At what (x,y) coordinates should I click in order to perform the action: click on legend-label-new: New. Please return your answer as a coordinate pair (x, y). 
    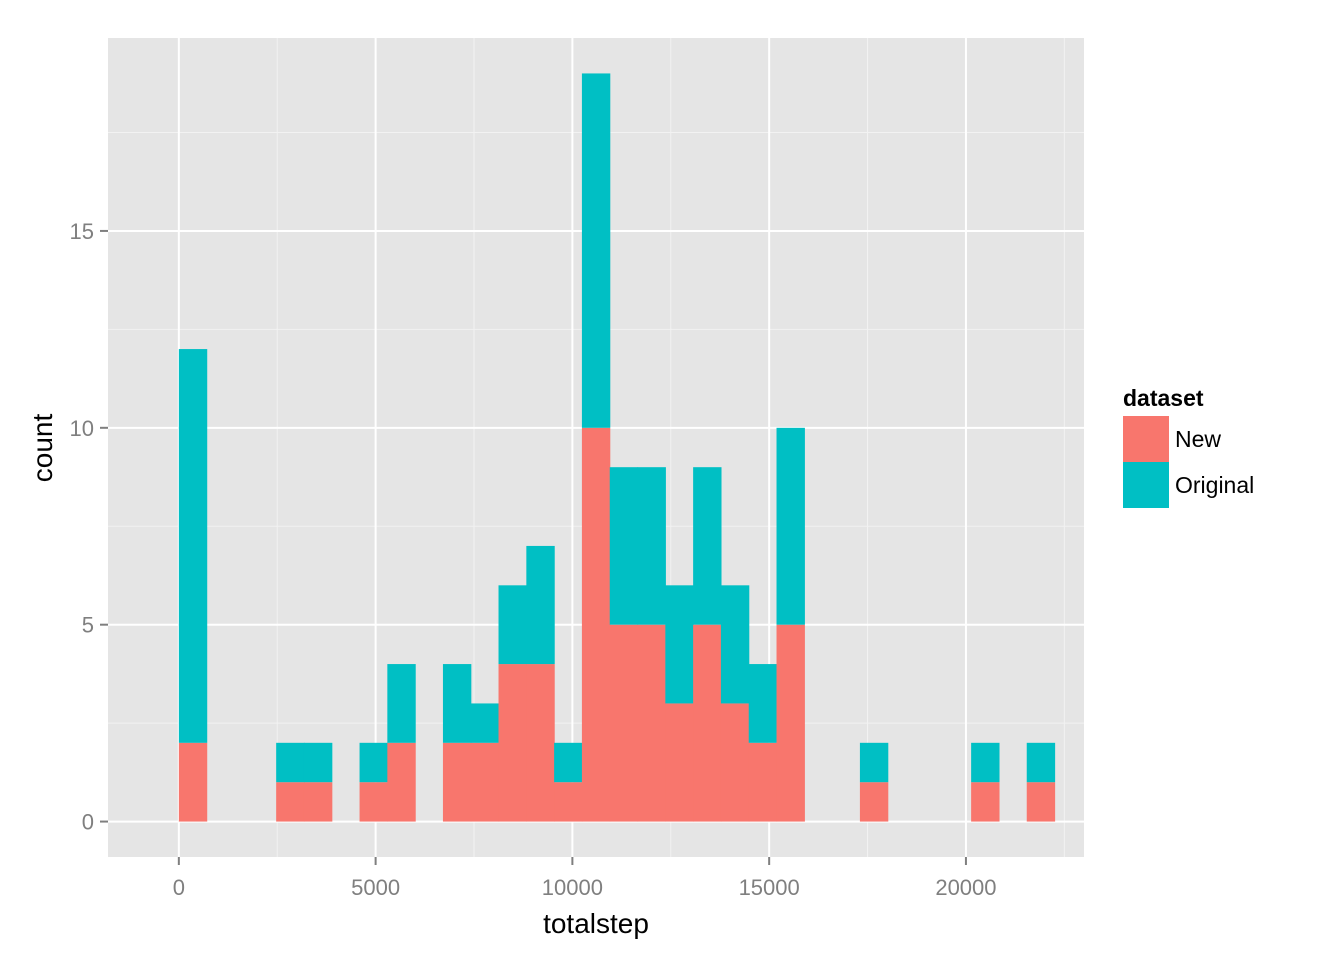
    Looking at the image, I should click on (1198, 439).